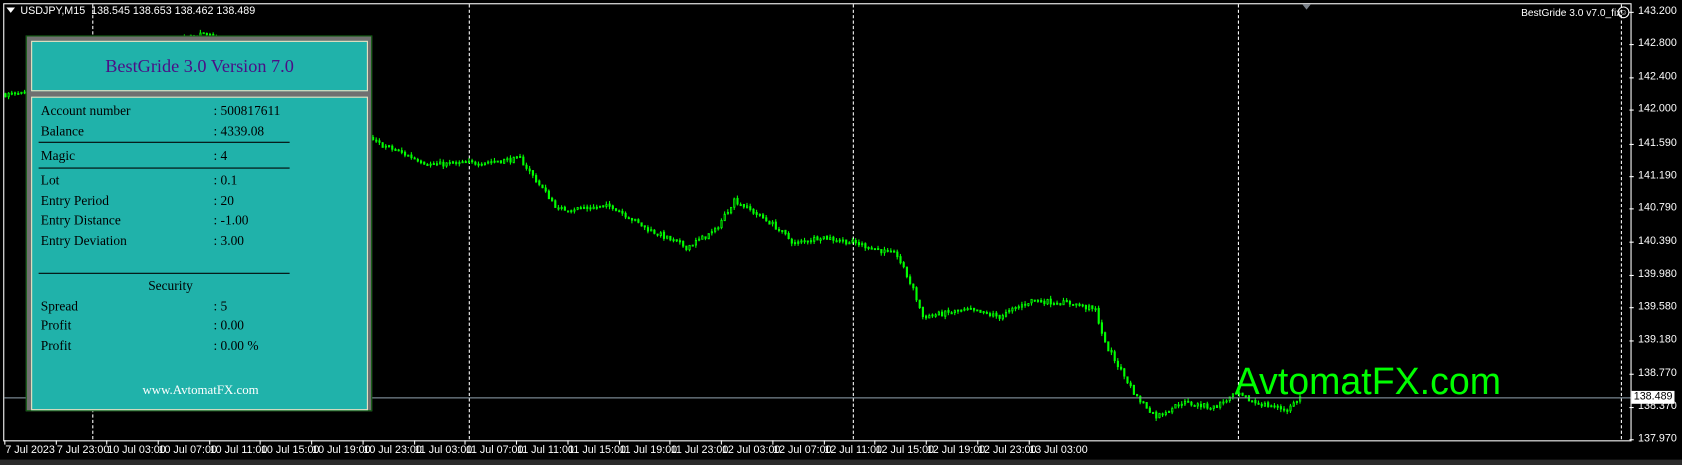 Image resolution: width=1682 pixels, height=465 pixels. What do you see at coordinates (1007, 450) in the screenshot?
I see `time-tick-label: 12 Jul 23:00` at bounding box center [1007, 450].